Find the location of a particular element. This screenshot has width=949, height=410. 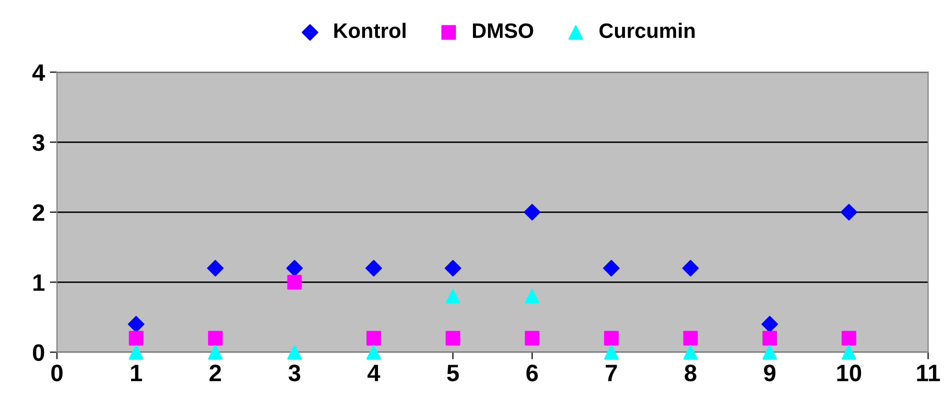

x-tick-label: 6 is located at coordinates (532, 373).